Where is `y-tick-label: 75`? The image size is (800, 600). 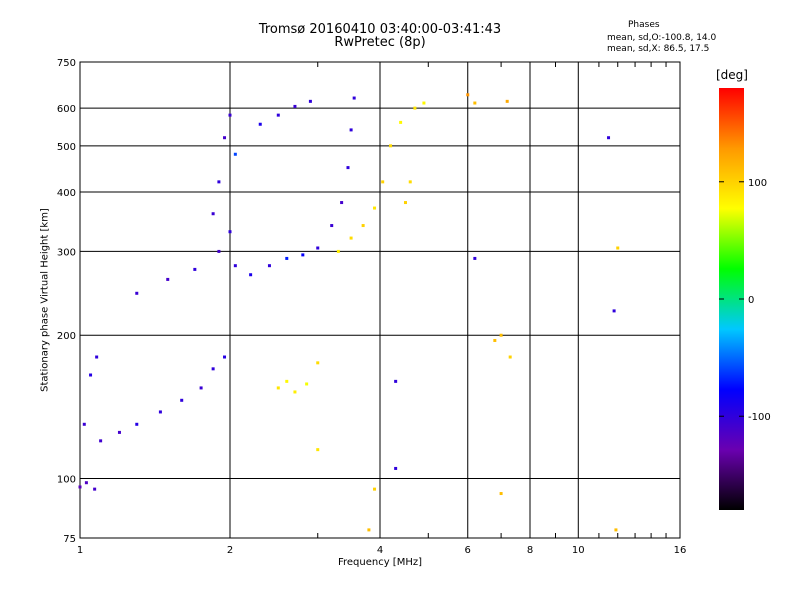
y-tick-label: 75 is located at coordinates (69, 539).